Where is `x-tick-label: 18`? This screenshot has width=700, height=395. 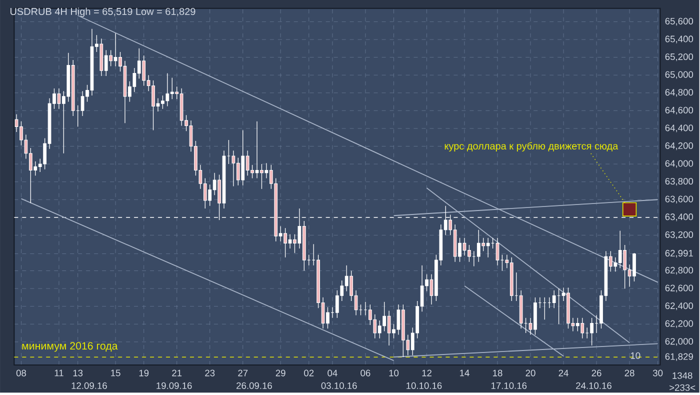
x-tick-label: 18 is located at coordinates (497, 373).